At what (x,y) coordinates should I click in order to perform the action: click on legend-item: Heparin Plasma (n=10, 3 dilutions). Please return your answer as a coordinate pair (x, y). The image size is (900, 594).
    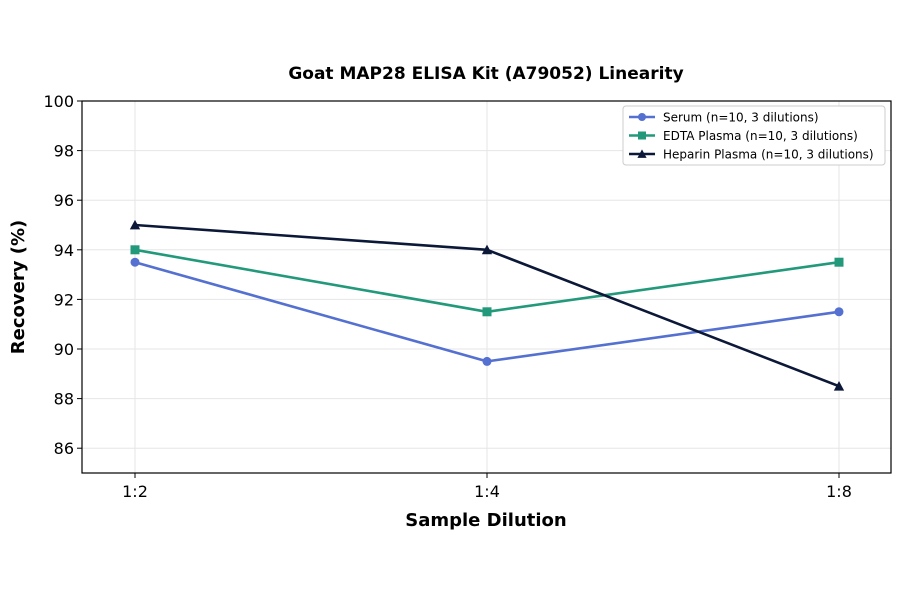
    Looking at the image, I should click on (751, 155).